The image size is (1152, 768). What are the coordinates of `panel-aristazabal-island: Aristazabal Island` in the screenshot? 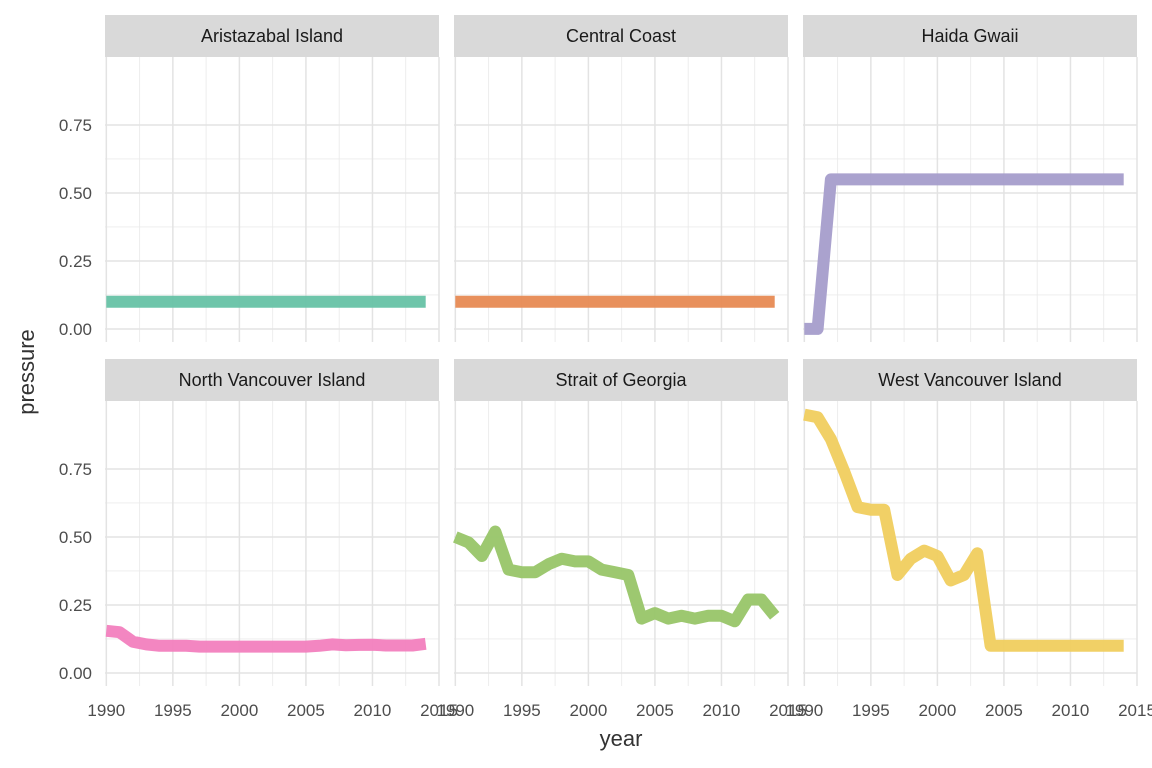 It's located at (272, 178).